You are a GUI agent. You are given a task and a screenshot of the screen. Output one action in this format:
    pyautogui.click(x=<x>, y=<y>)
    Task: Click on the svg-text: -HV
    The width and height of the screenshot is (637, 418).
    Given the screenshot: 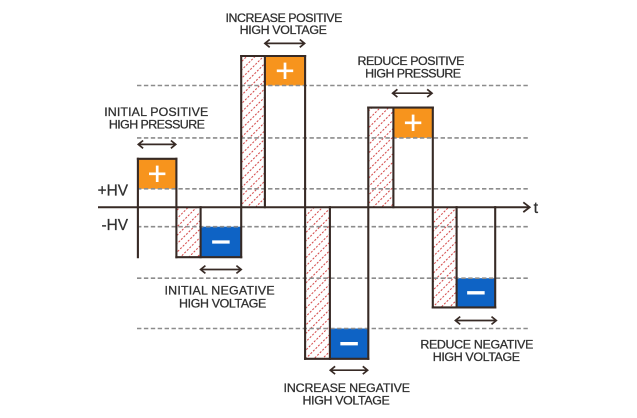 What is the action you would take?
    pyautogui.click(x=114, y=225)
    